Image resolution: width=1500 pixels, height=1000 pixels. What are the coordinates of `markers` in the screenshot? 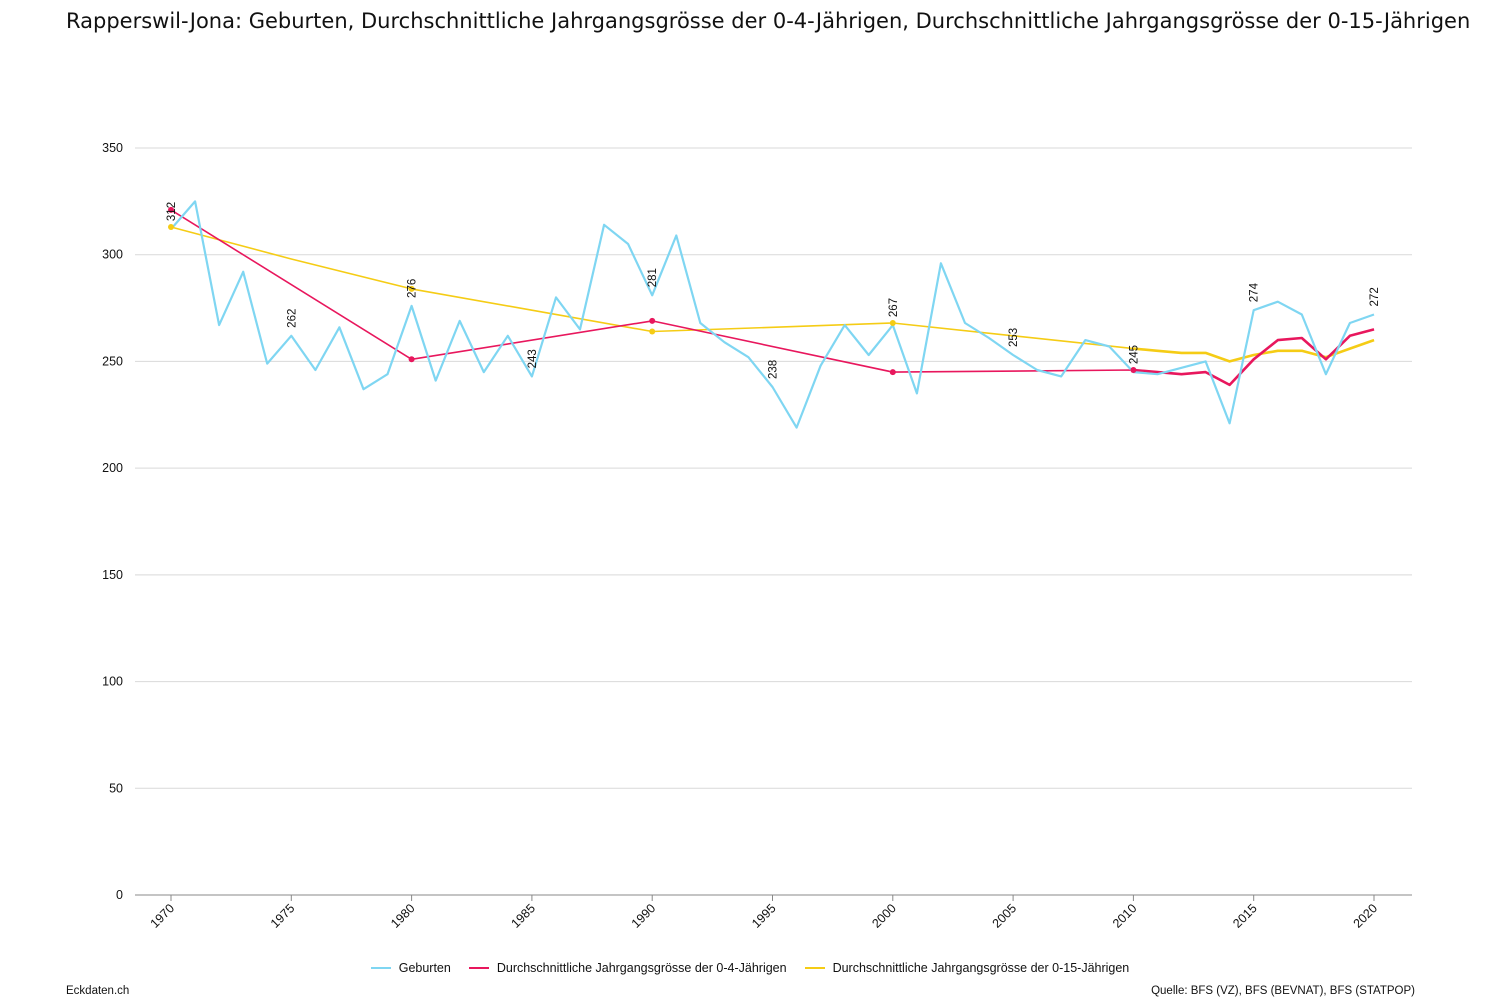 It's located at (652, 291).